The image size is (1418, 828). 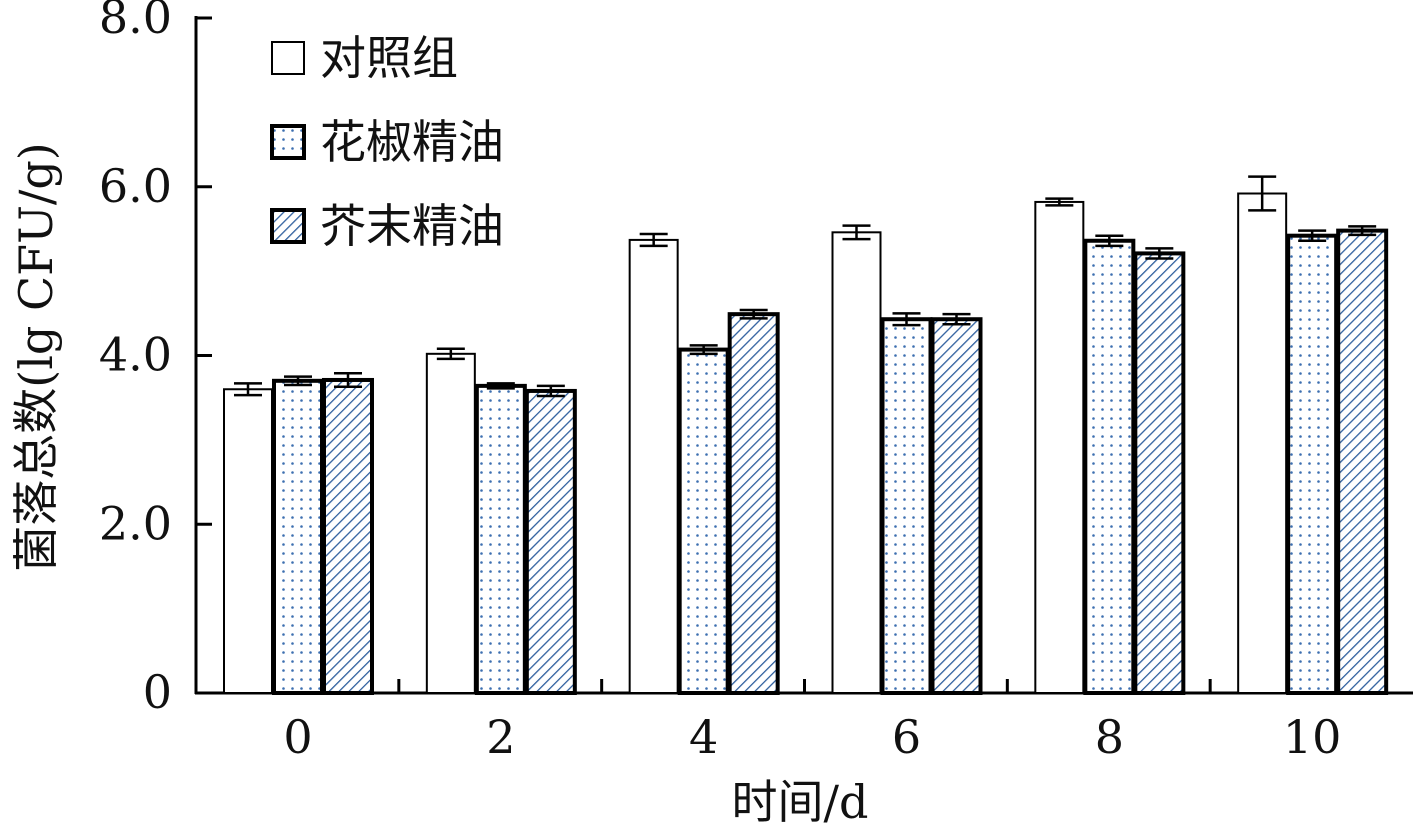 I want to click on legend-label: 对照组, so click(x=389, y=58).